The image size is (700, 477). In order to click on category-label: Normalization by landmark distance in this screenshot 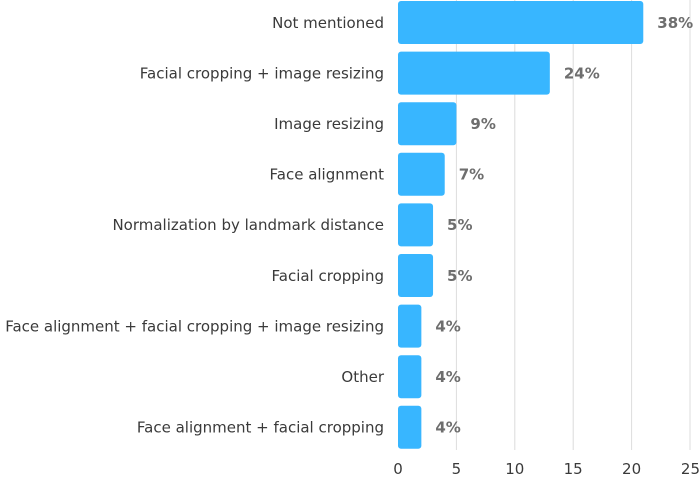, I will do `click(248, 225)`.